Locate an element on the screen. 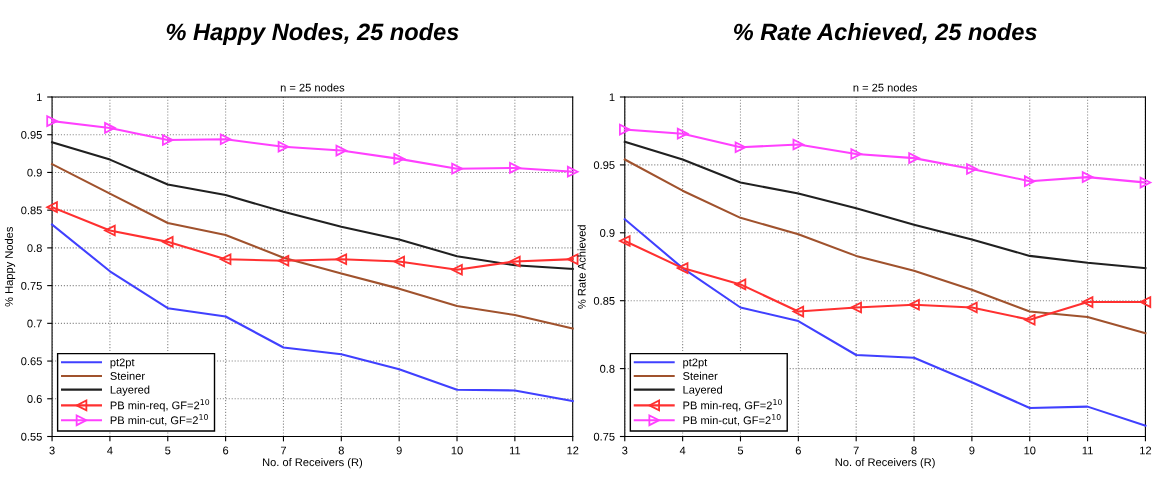 The height and width of the screenshot is (485, 1157). chart-title: % Rate Achieved, 25 nodes is located at coordinates (885, 33).